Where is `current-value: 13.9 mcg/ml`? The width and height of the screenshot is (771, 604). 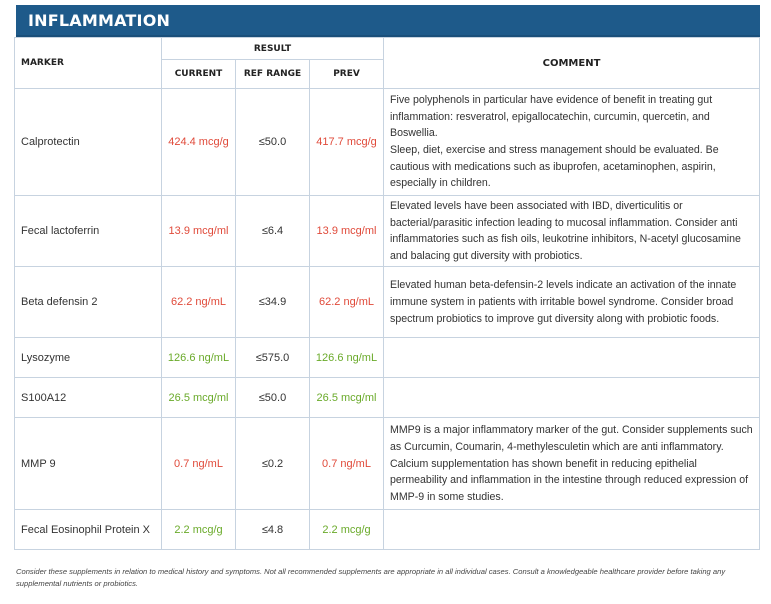 current-value: 13.9 mcg/ml is located at coordinates (198, 231).